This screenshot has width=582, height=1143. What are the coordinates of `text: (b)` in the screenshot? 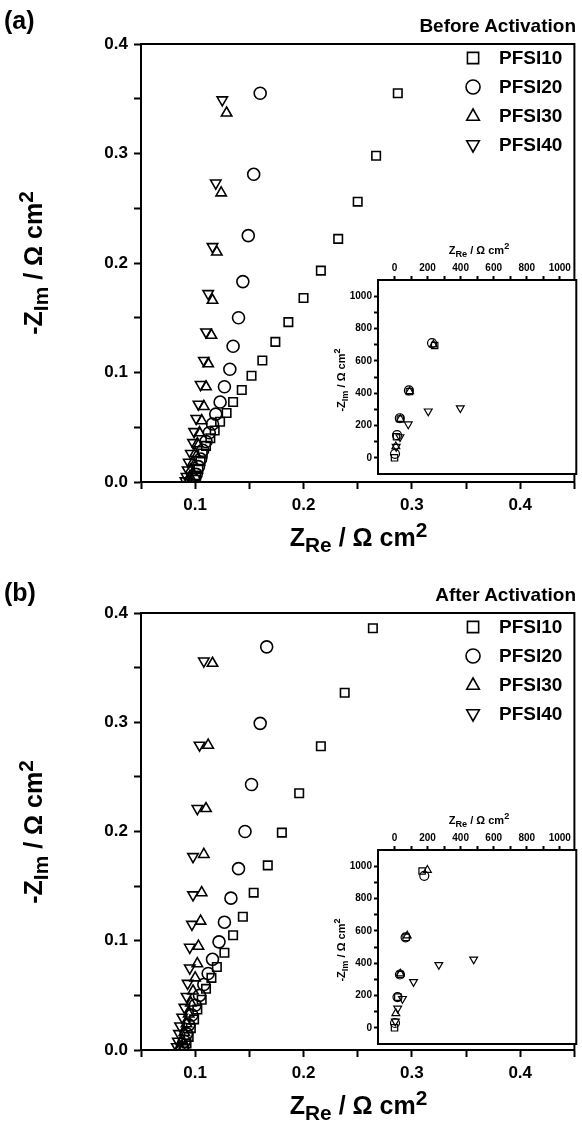 It's located at (20, 592).